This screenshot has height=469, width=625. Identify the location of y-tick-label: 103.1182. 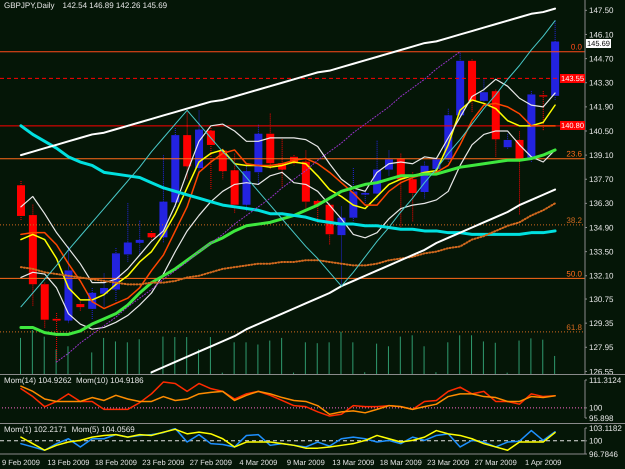
(605, 428).